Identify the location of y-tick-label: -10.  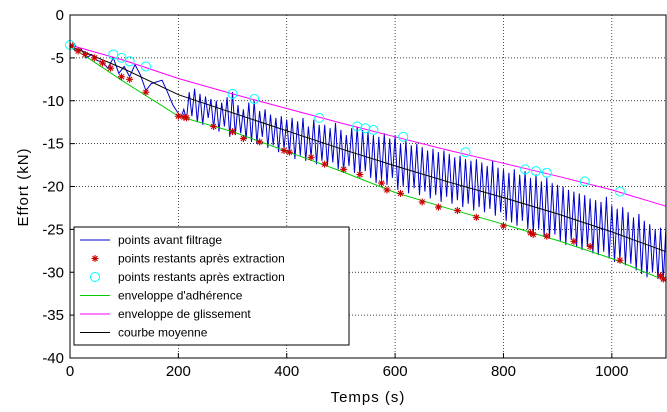
(53, 101).